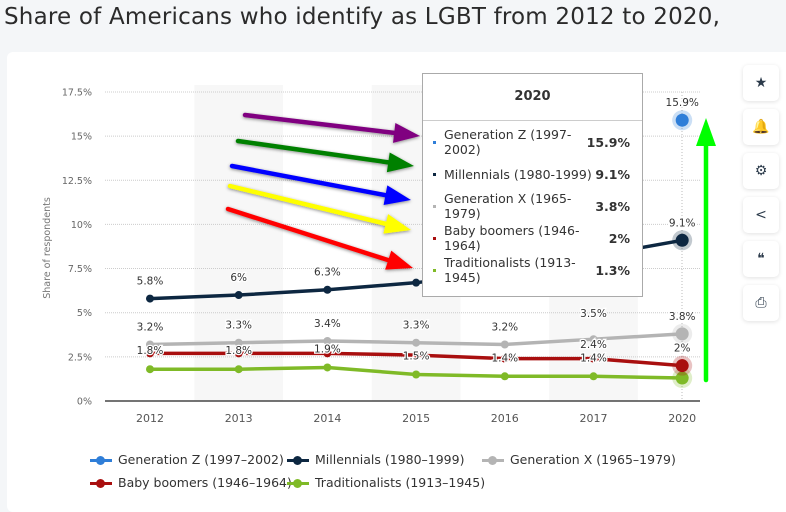  I want to click on legend-label: Generation Z (1997–2002), so click(201, 459).